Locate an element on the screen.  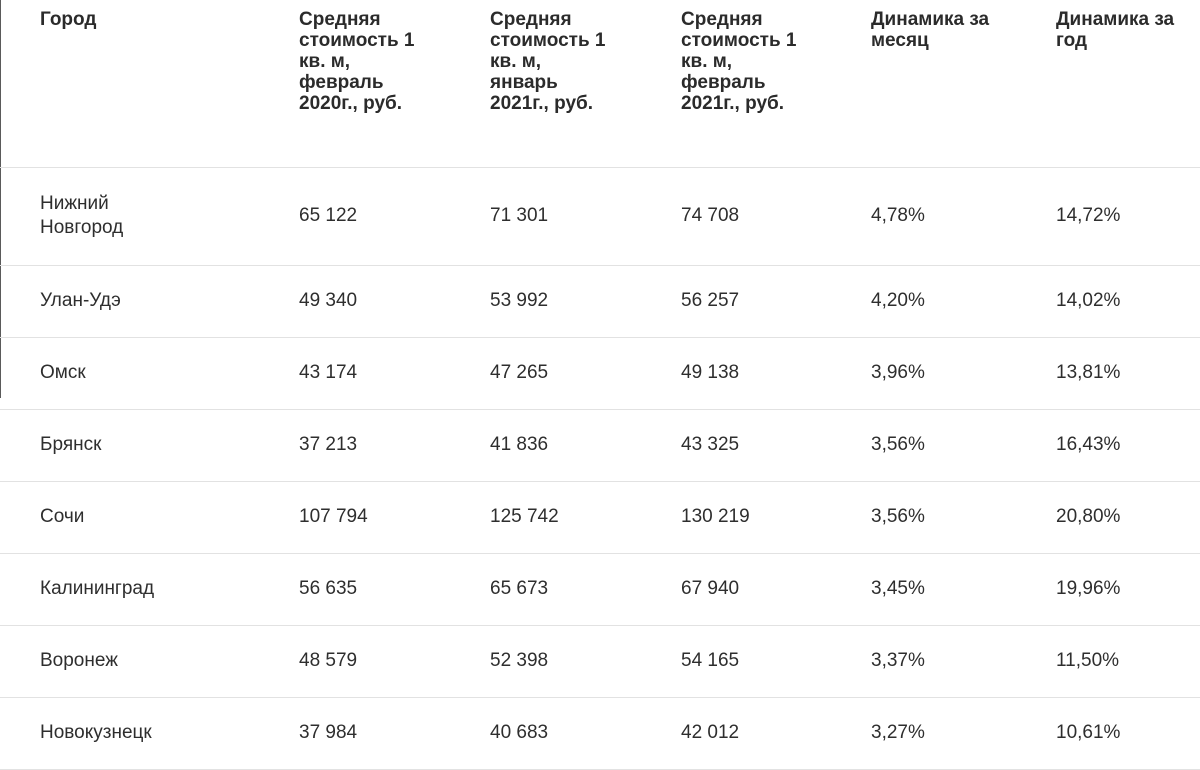
cell-change-month: 4,20% is located at coordinates (963, 301).